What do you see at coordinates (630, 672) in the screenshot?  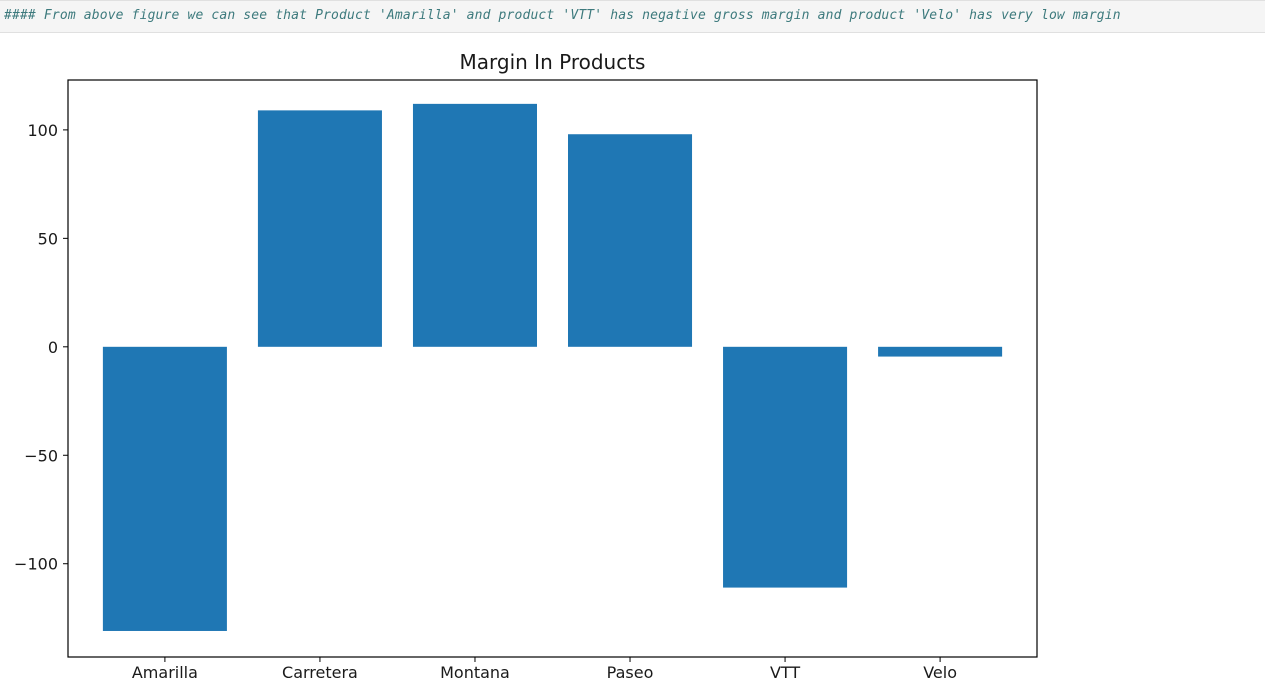 I see `x-tick-label: Paseo` at bounding box center [630, 672].